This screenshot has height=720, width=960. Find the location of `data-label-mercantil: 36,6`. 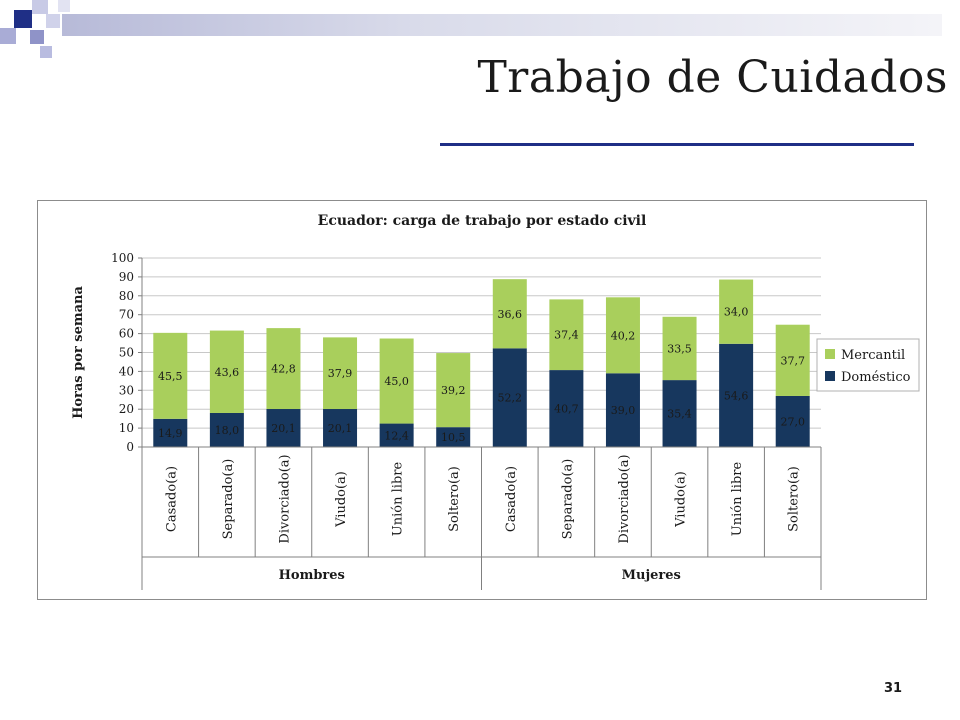

data-label-mercantil: 36,6 is located at coordinates (510, 314).